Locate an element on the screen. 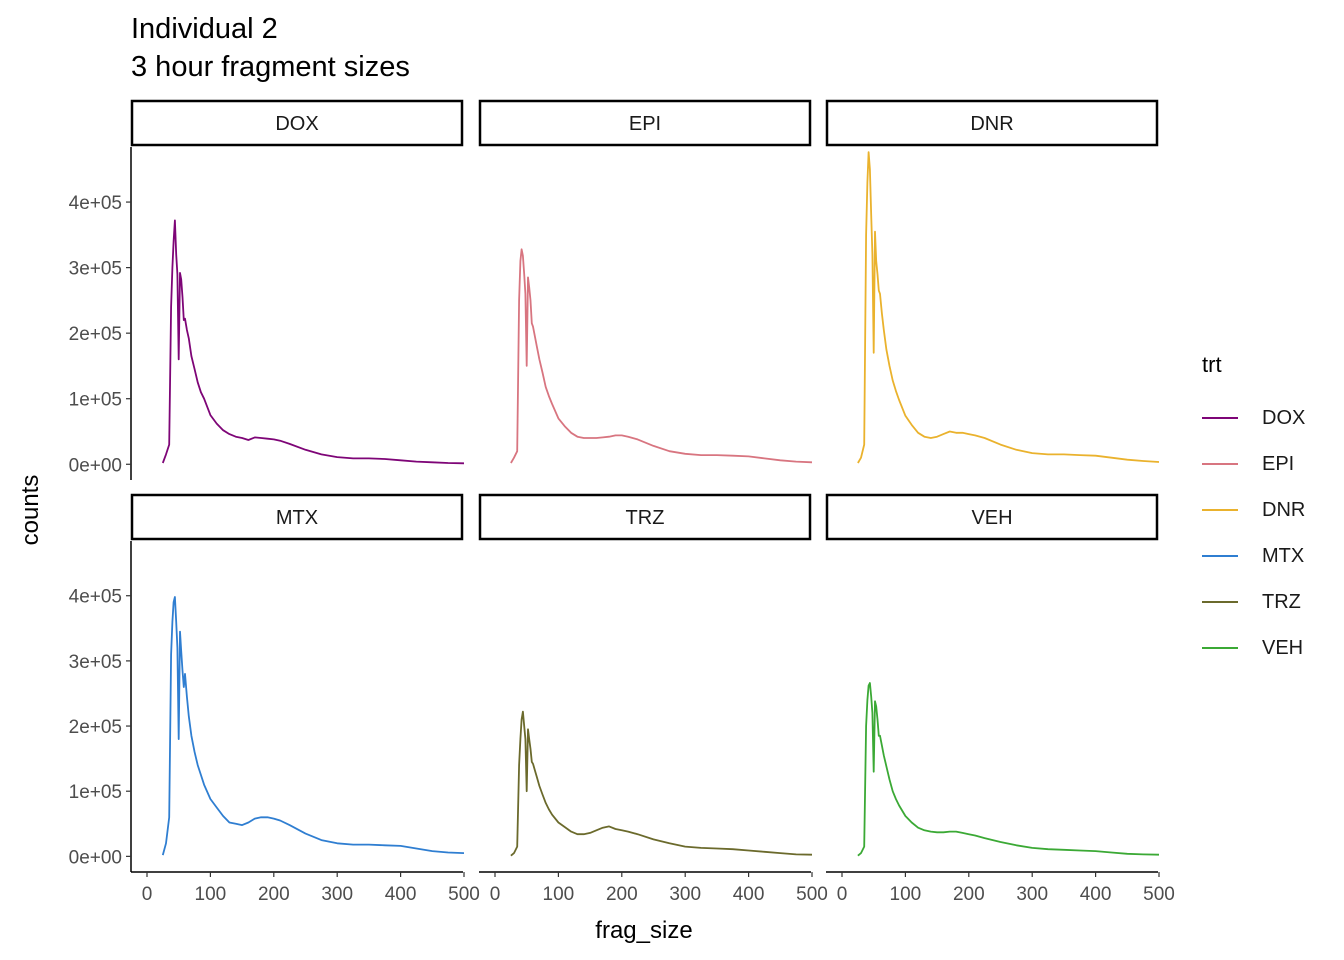 The height and width of the screenshot is (960, 1344). facet-strip-label: MTX is located at coordinates (297, 518).